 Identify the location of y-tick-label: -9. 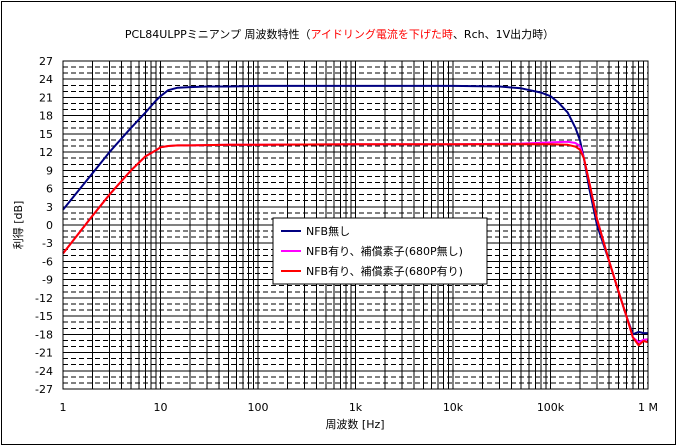
(47, 280).